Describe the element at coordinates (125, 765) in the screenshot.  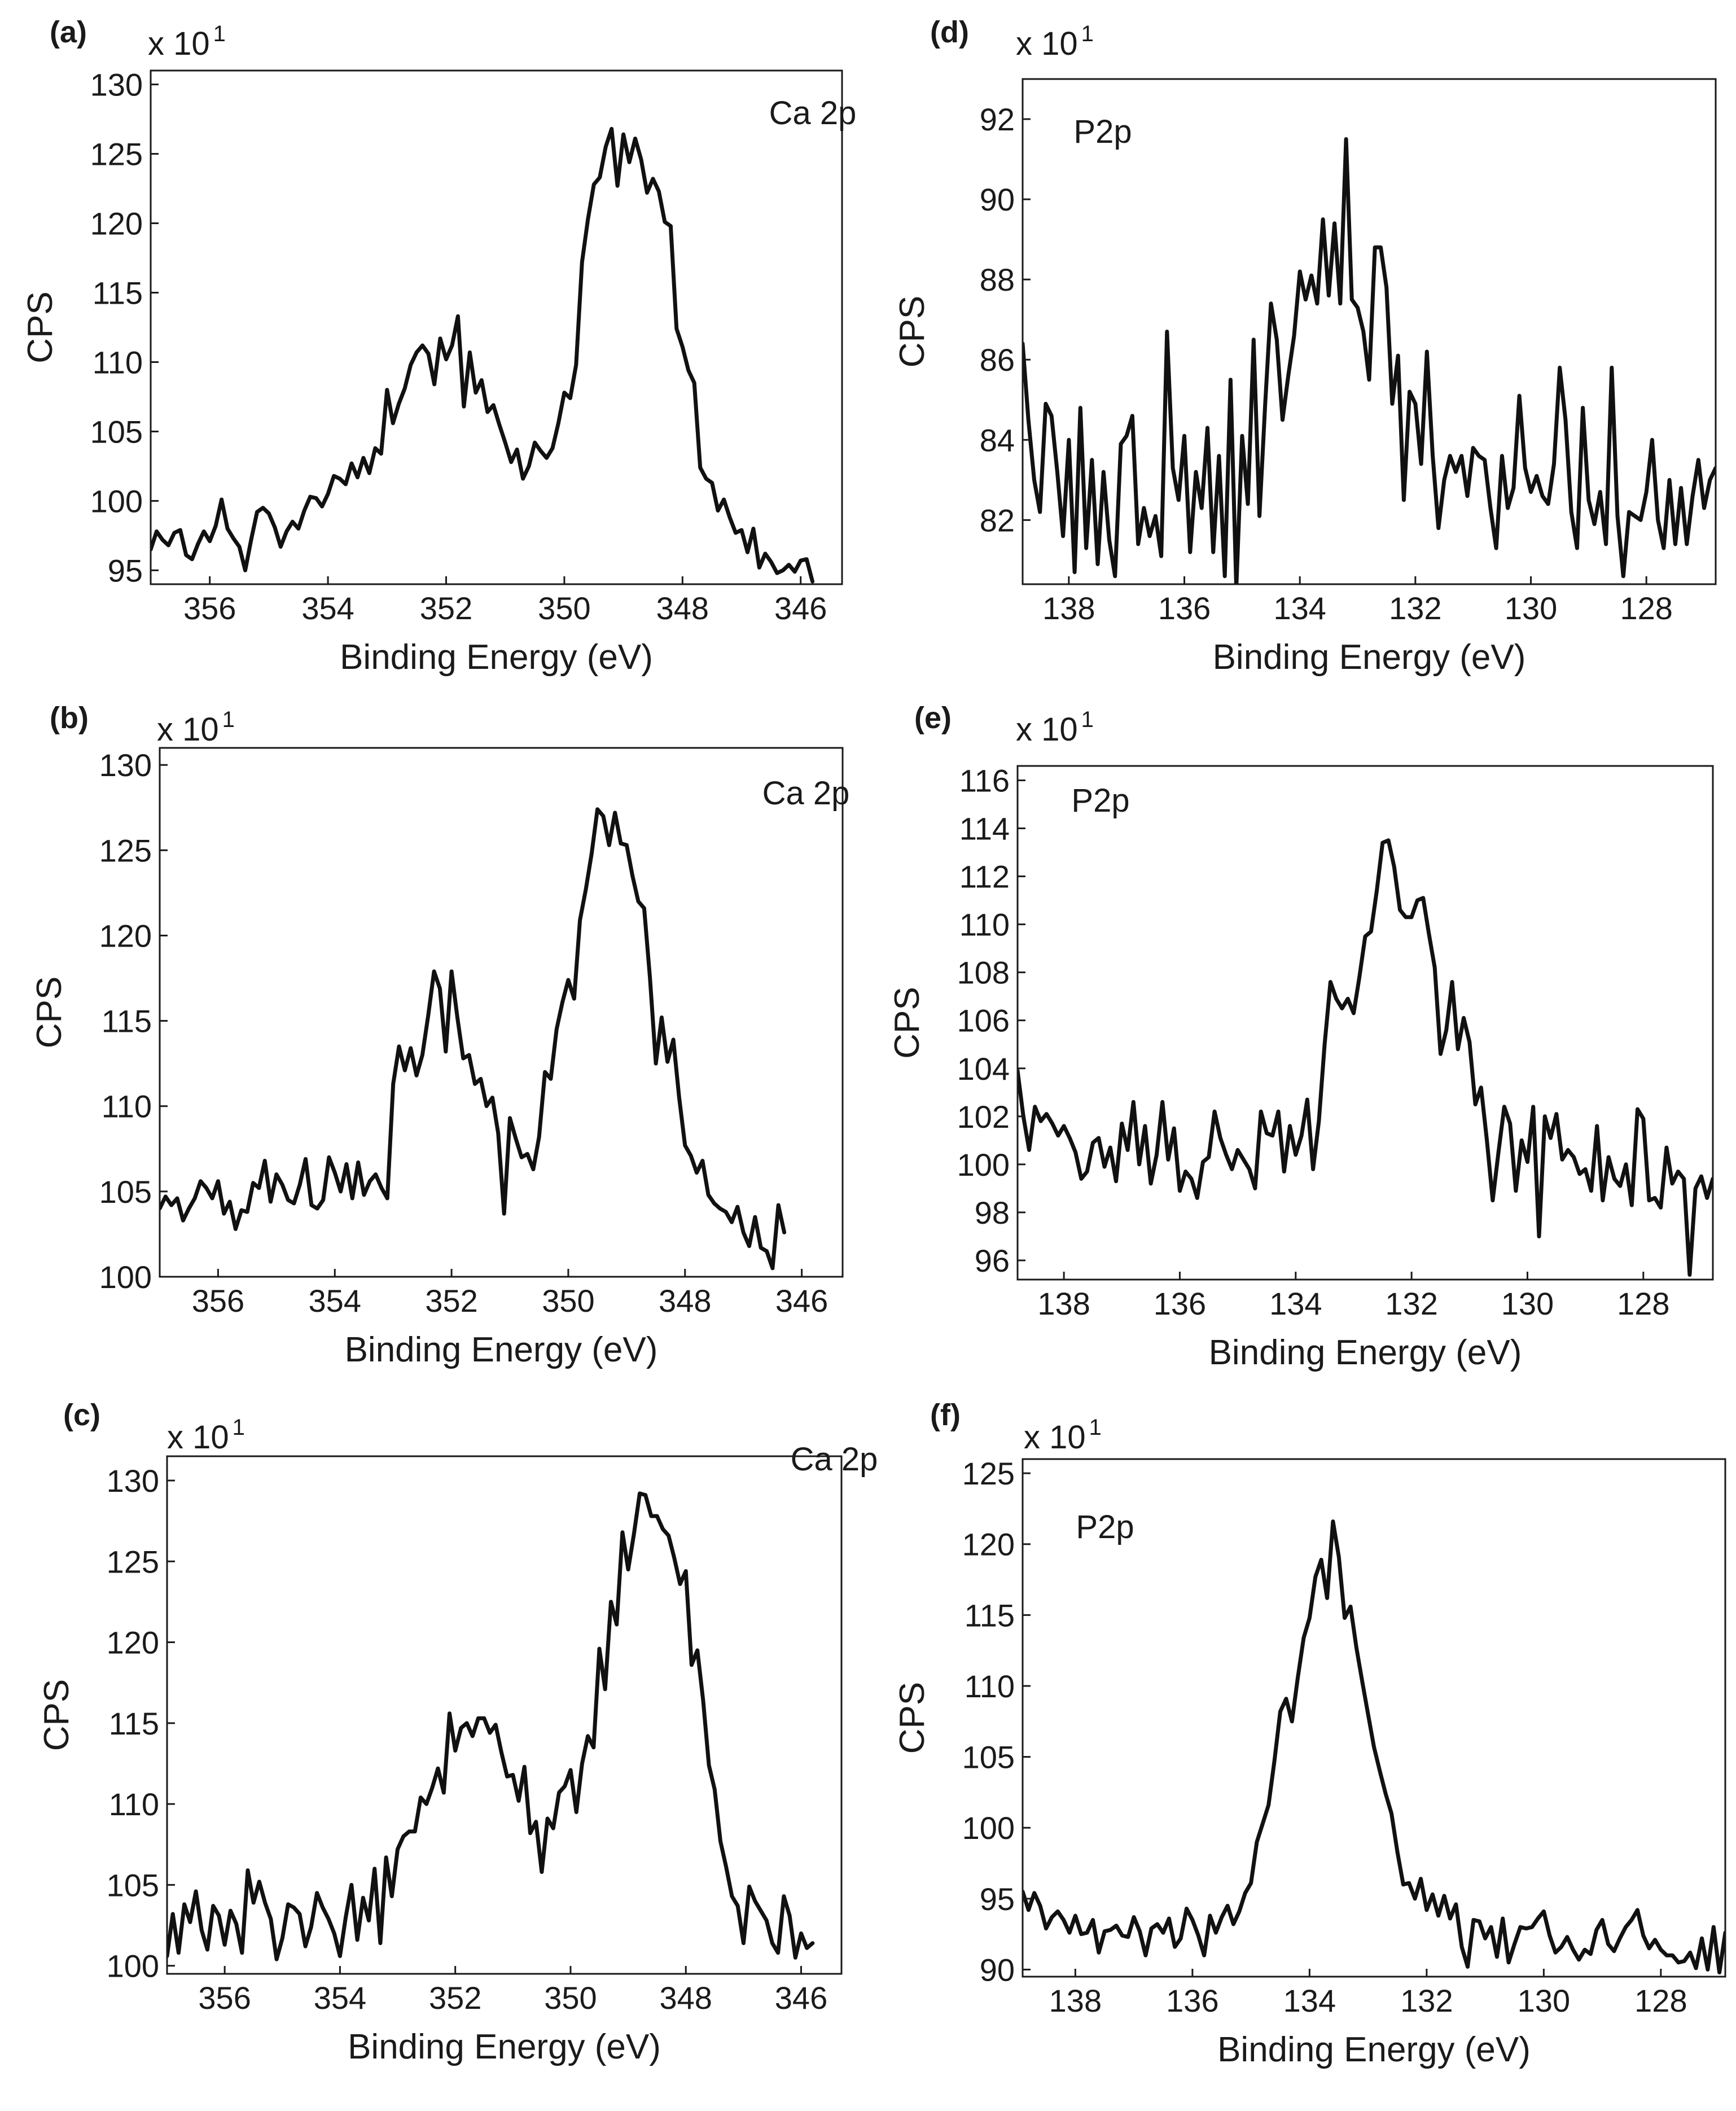
I see `panel-b-y-tick-label: 130` at that location.